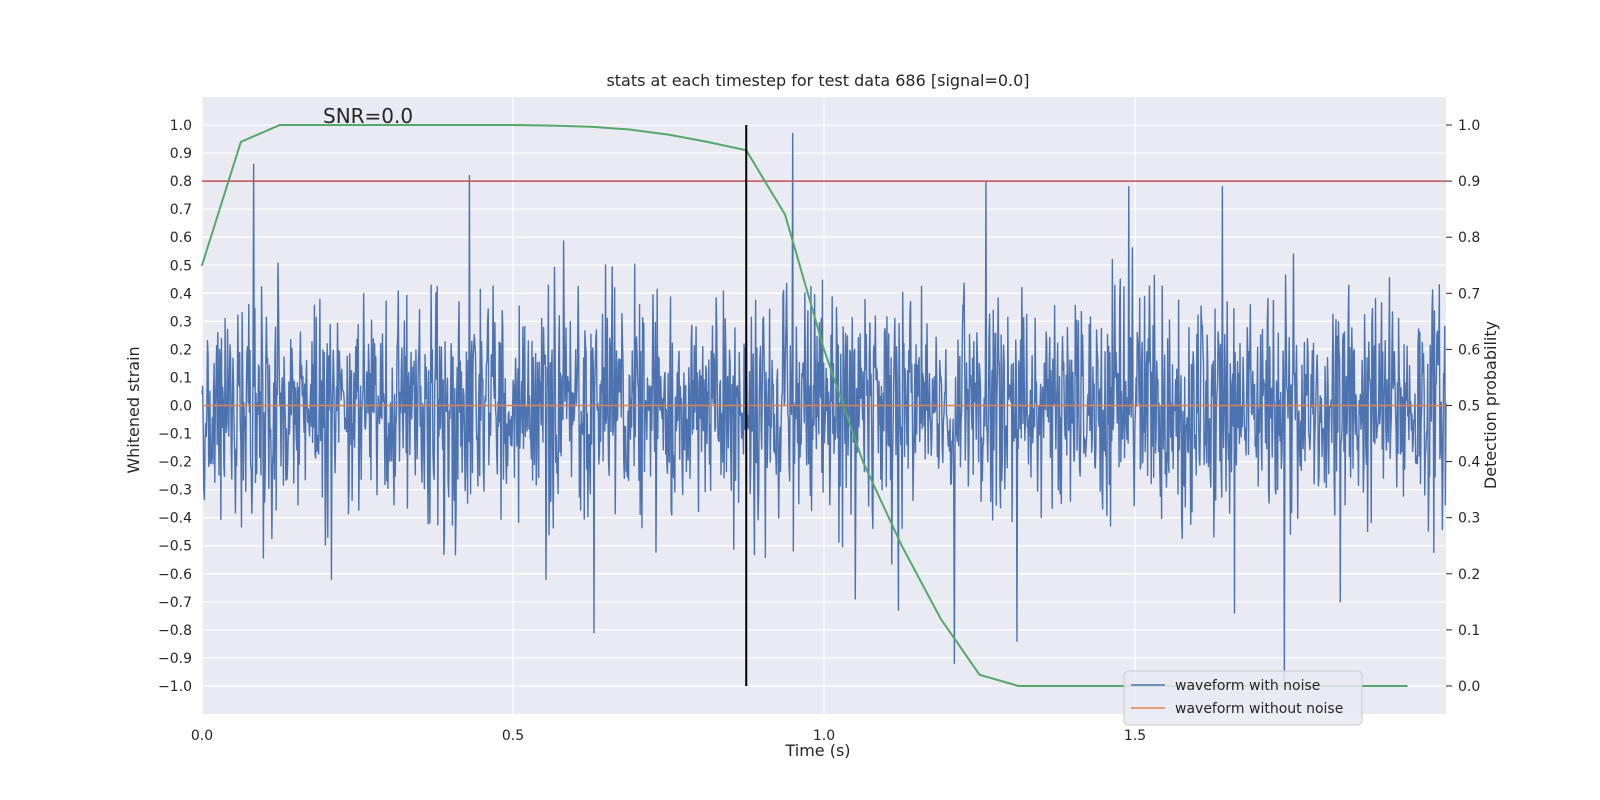 The image size is (1600, 800). What do you see at coordinates (1469, 687) in the screenshot?
I see `y-right-tick-label: 0.0` at bounding box center [1469, 687].